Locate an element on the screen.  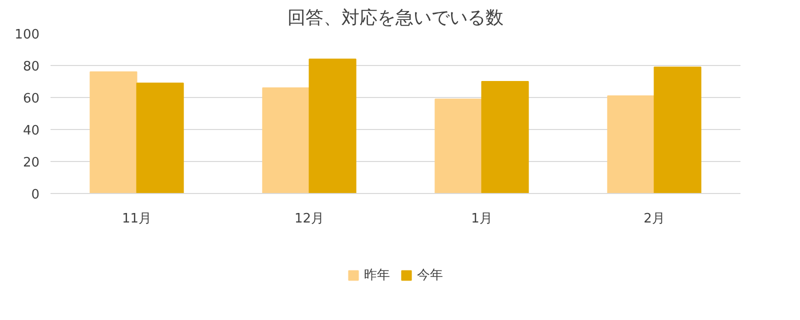
legend-label: 昨年 is located at coordinates (377, 275).